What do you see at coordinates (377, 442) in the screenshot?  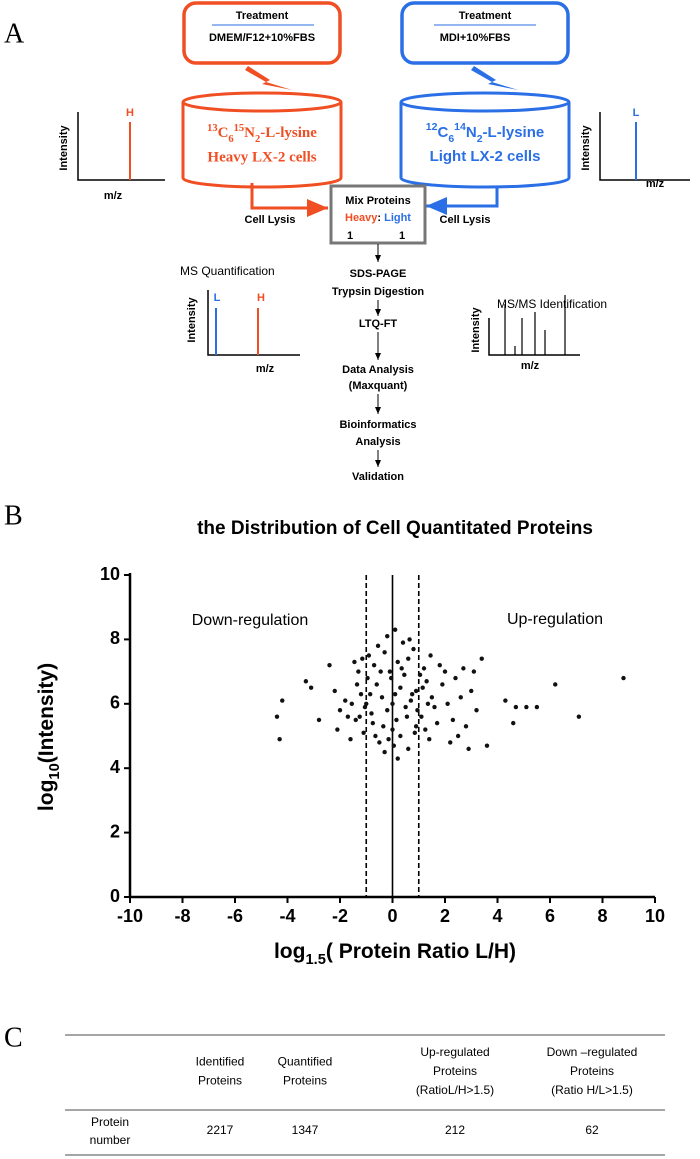 I see `step: Analysis` at bounding box center [377, 442].